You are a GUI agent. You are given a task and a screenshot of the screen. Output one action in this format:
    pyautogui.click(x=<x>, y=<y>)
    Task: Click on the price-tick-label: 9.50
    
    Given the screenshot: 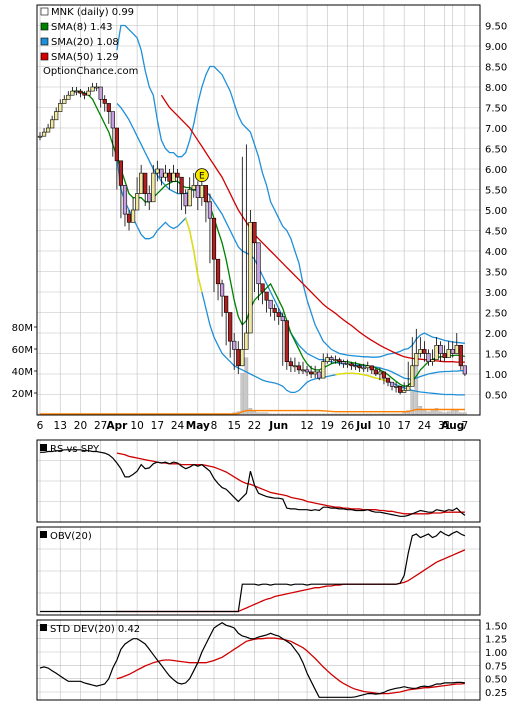 What is the action you would take?
    pyautogui.click(x=496, y=27)
    